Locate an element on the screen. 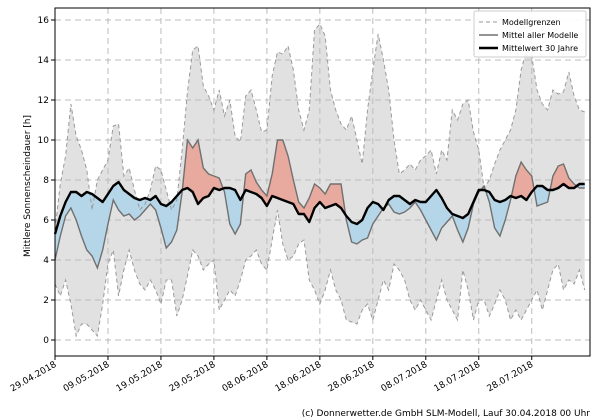  legend-entry-label: Mittelwert 30 Jahre is located at coordinates (540, 48).